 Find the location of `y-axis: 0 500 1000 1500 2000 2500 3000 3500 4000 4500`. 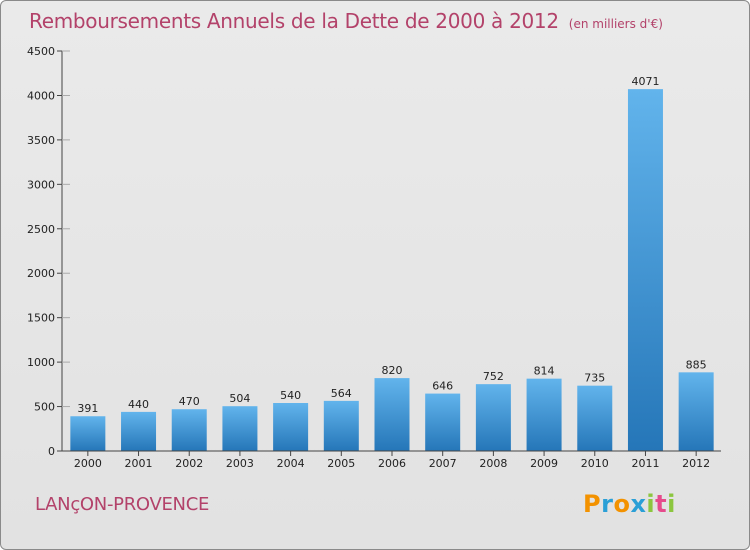

y-axis: 0 500 1000 1500 2000 2500 3000 3500 4000 4500 is located at coordinates (48, 251).